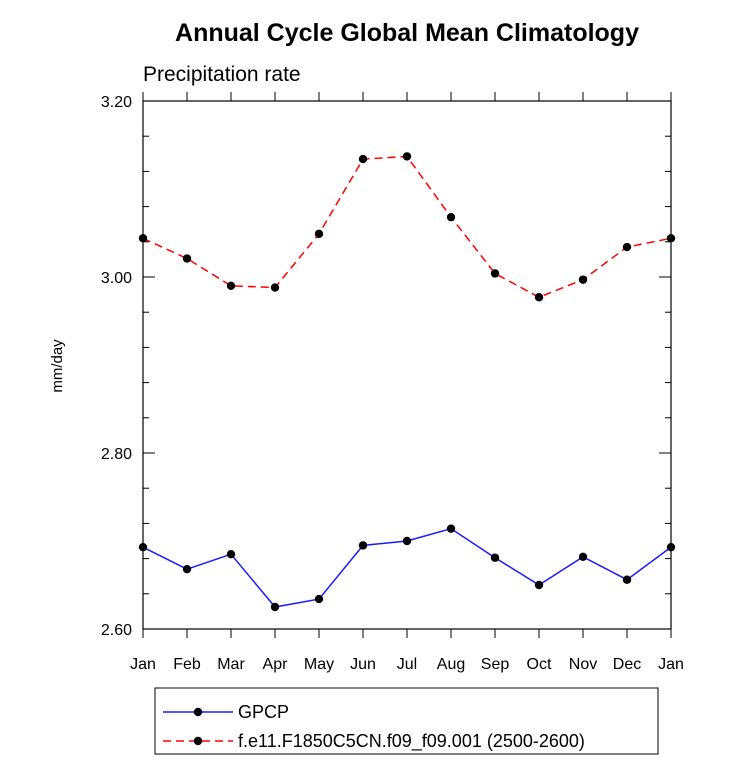 The height and width of the screenshot is (766, 733). Describe the element at coordinates (116, 630) in the screenshot. I see `y-tick-label: 2.60` at that location.